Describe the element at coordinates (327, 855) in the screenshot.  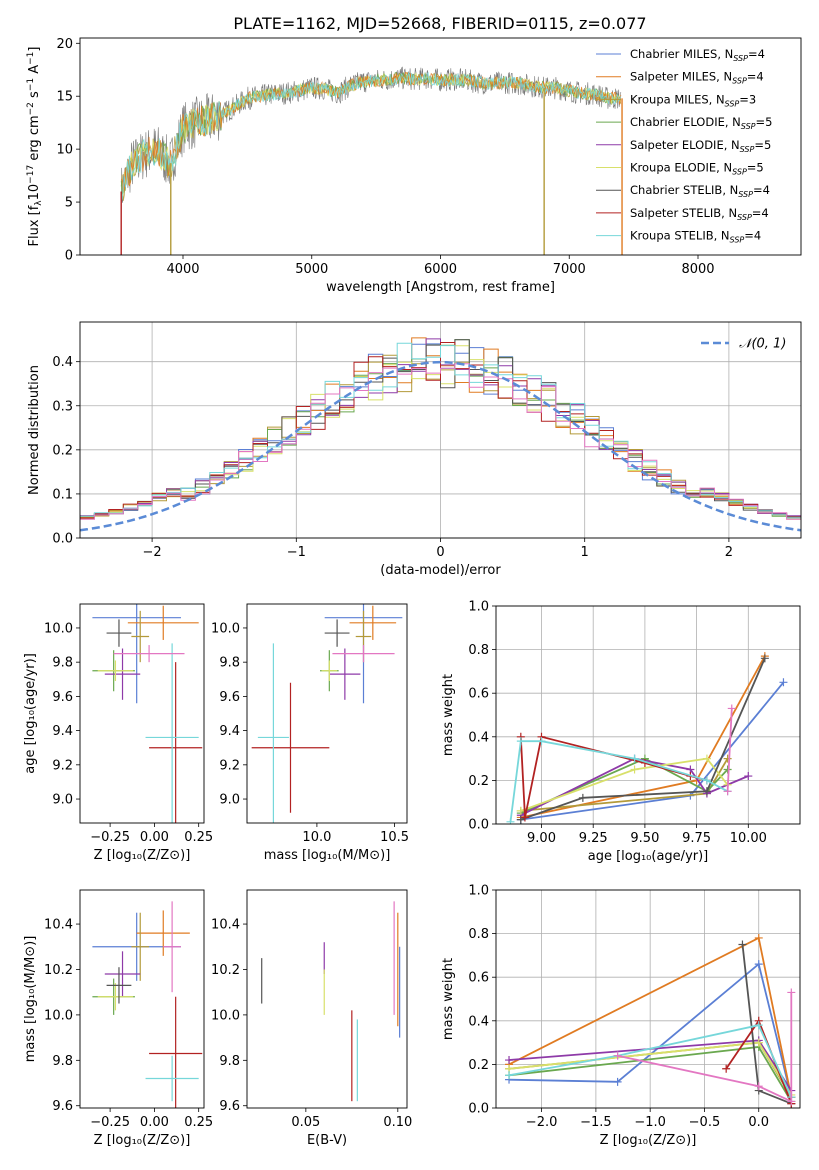
I see `x-axis-label: mass [log₁₀(M/M⊙)]` at that location.